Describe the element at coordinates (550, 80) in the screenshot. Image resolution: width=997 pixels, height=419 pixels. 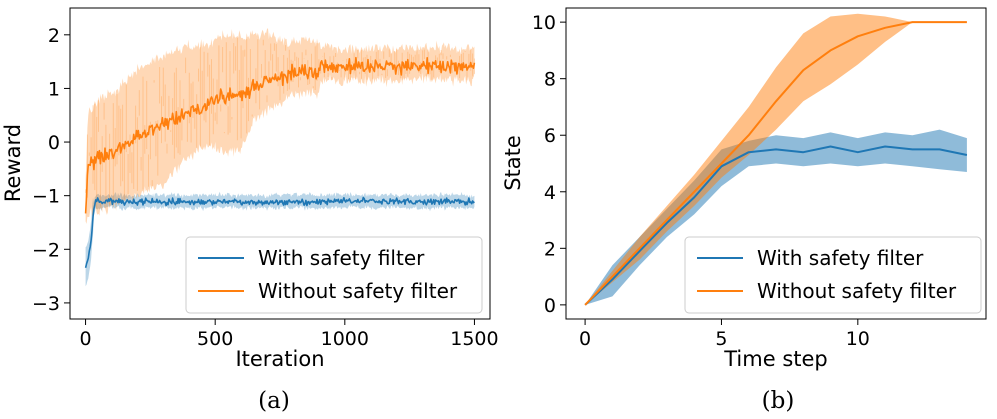
I see `panel-b-ytick-label: 8` at that location.